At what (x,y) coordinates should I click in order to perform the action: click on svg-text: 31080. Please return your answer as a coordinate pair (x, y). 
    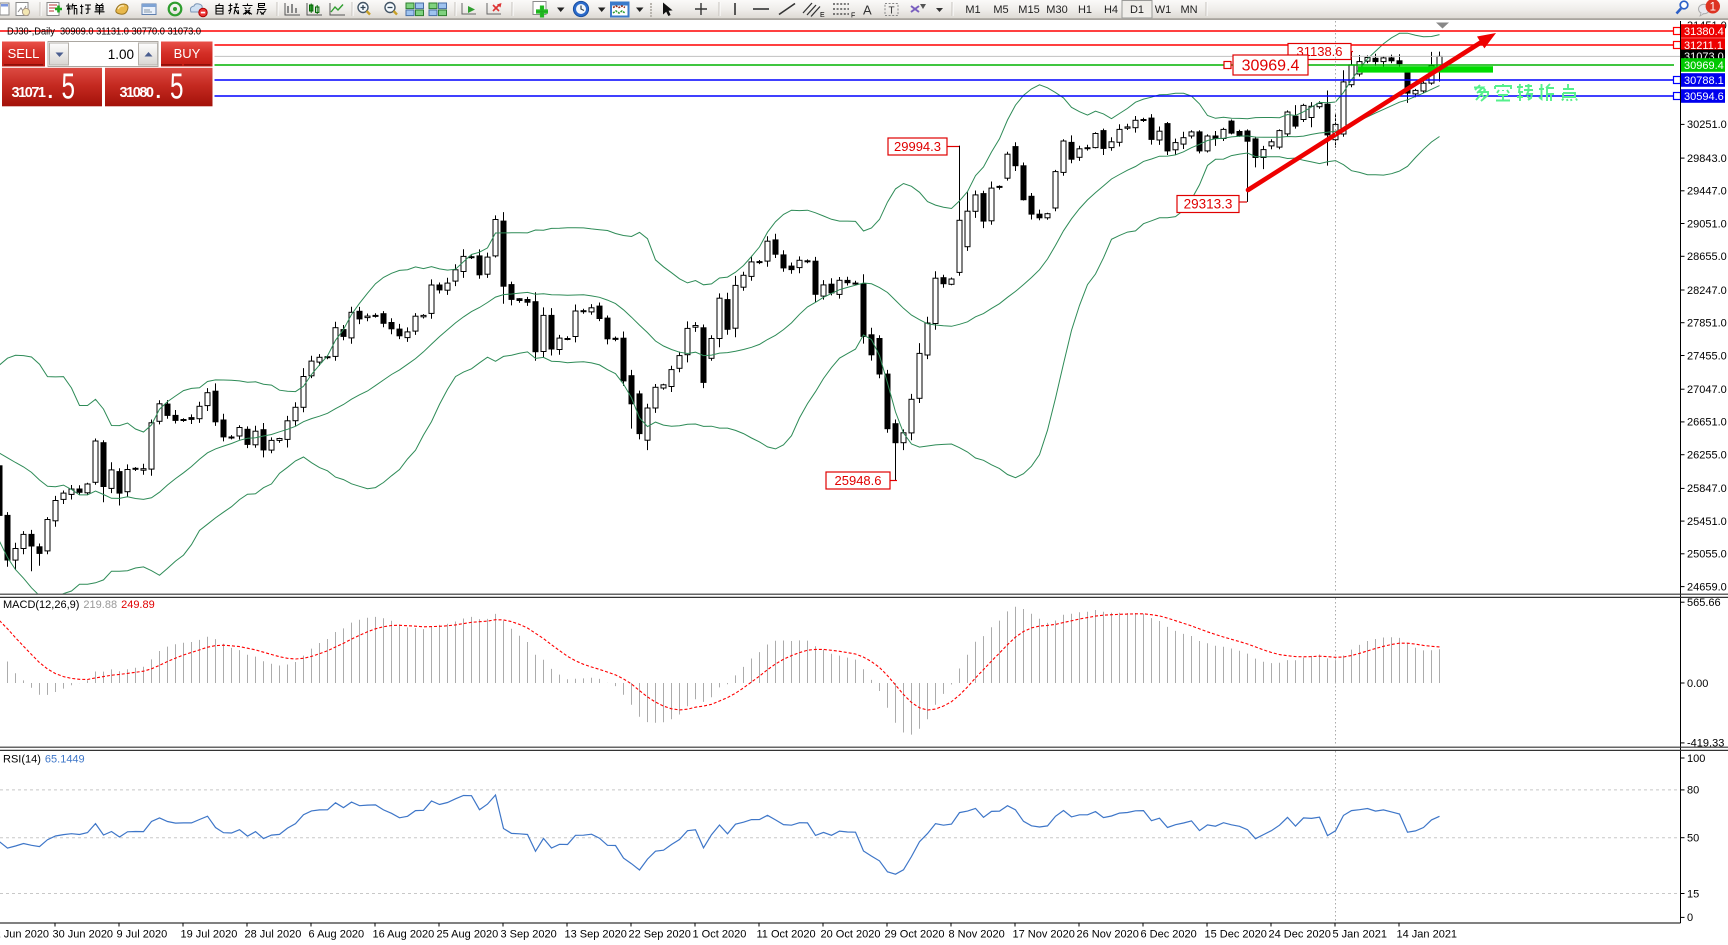
    Looking at the image, I should click on (137, 93).